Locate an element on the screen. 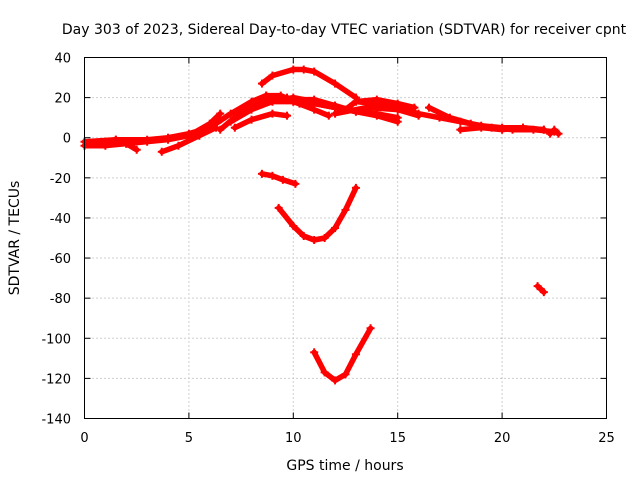 This screenshot has height=480, width=640. x-tick-label: 15 is located at coordinates (397, 438).